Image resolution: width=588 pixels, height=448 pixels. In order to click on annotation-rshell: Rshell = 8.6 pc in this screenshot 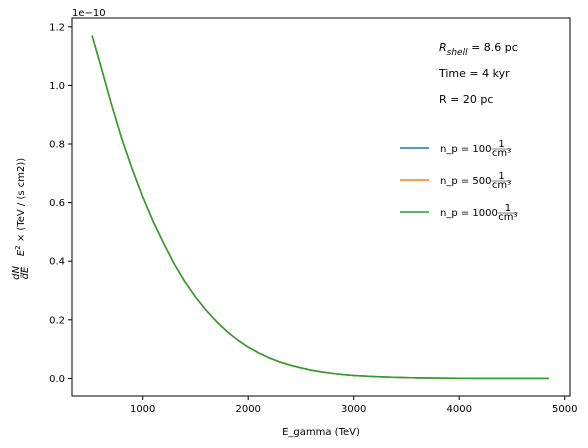, I will do `click(478, 49)`.